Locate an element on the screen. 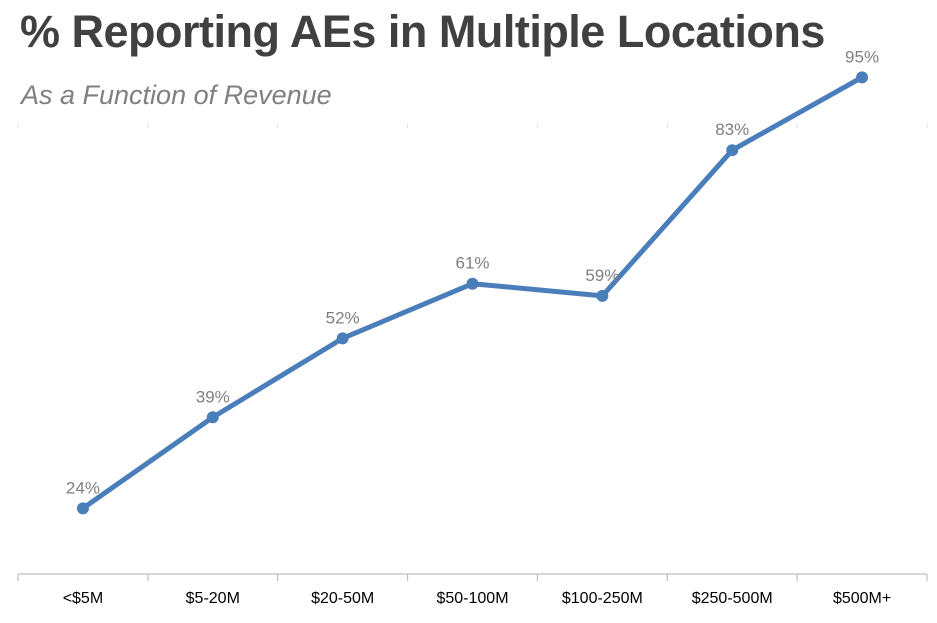 This screenshot has width=937, height=623. data-label: 95% is located at coordinates (862, 56).